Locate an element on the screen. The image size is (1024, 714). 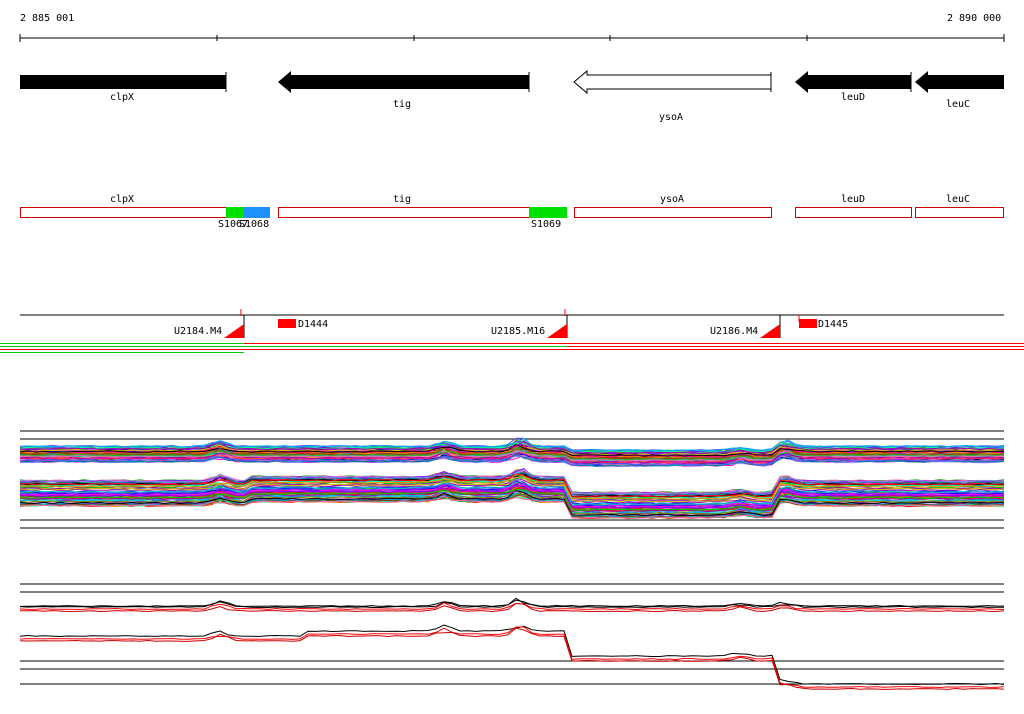
gene-box-track is located at coordinates (512, 212).